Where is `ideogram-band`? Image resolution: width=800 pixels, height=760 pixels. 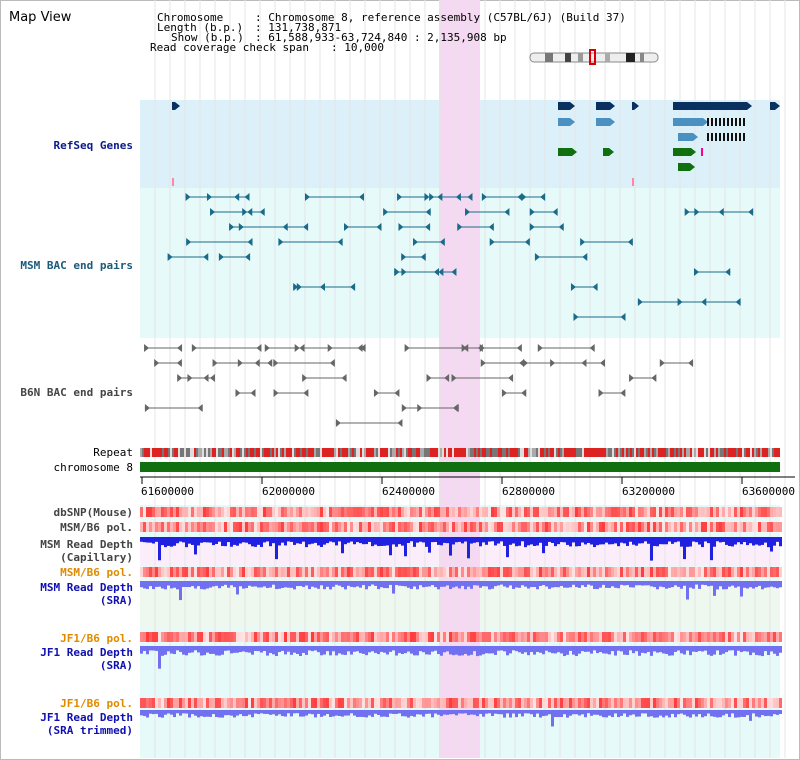
ideogram-band is located at coordinates (642, 57).